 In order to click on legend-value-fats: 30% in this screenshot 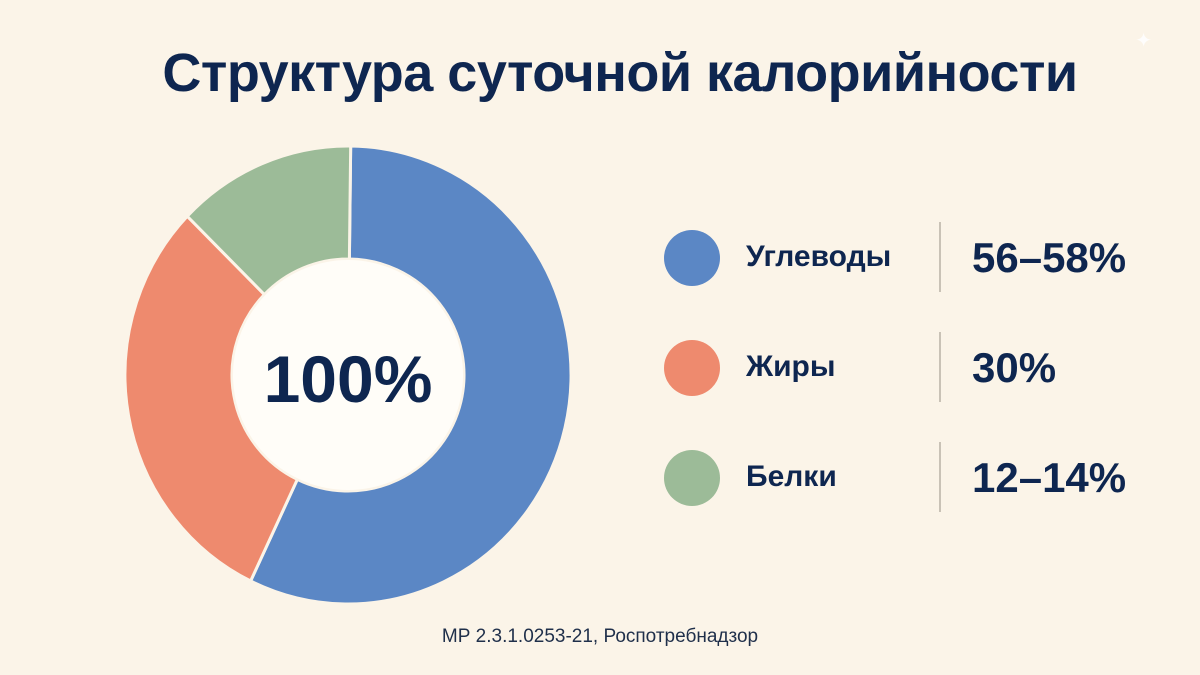, I will do `click(1014, 367)`.